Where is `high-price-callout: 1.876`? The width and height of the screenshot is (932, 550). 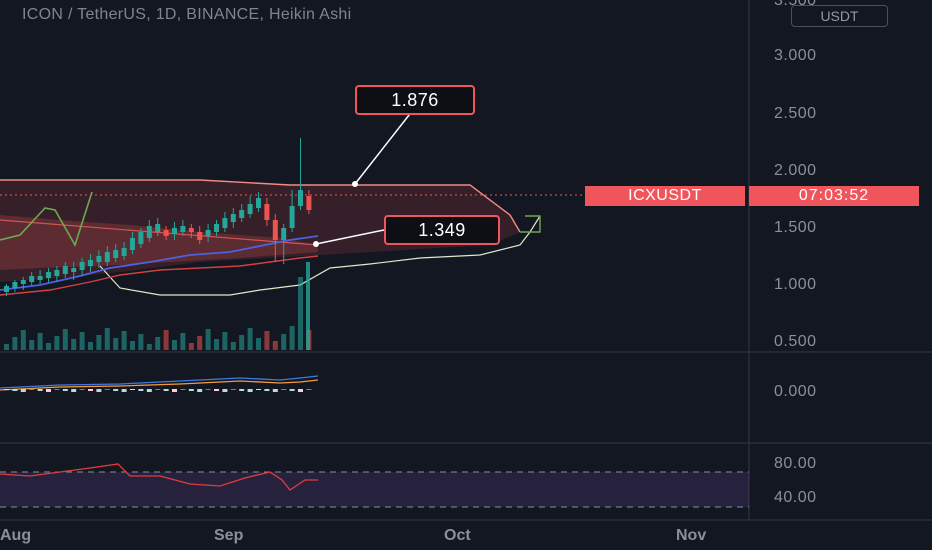
high-price-callout: 1.876 is located at coordinates (415, 100).